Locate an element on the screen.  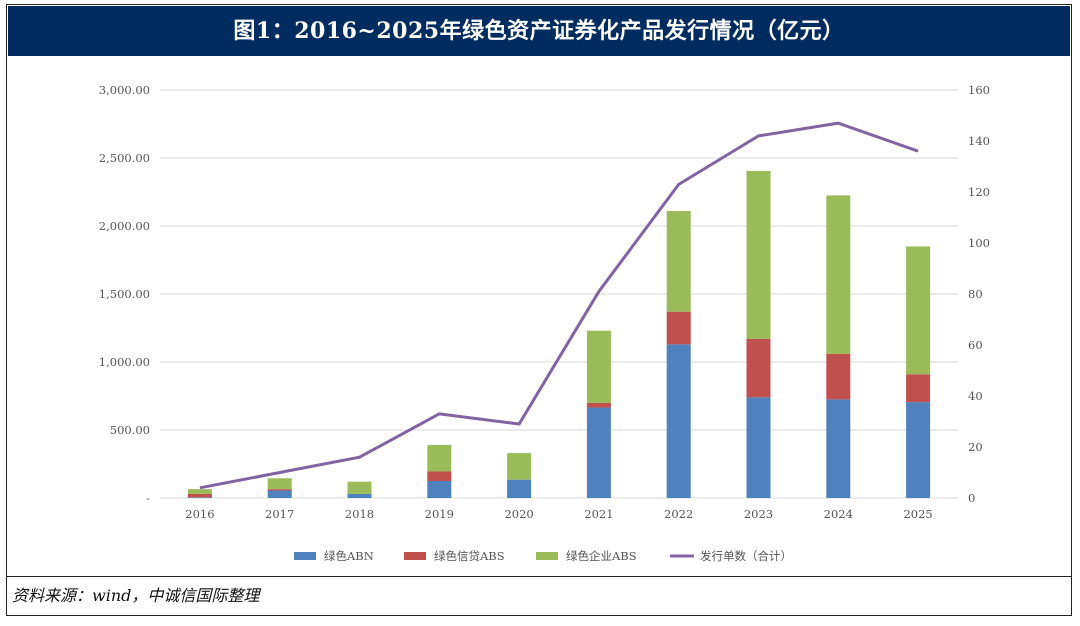
x-tick-label: 2017 is located at coordinates (279, 514).